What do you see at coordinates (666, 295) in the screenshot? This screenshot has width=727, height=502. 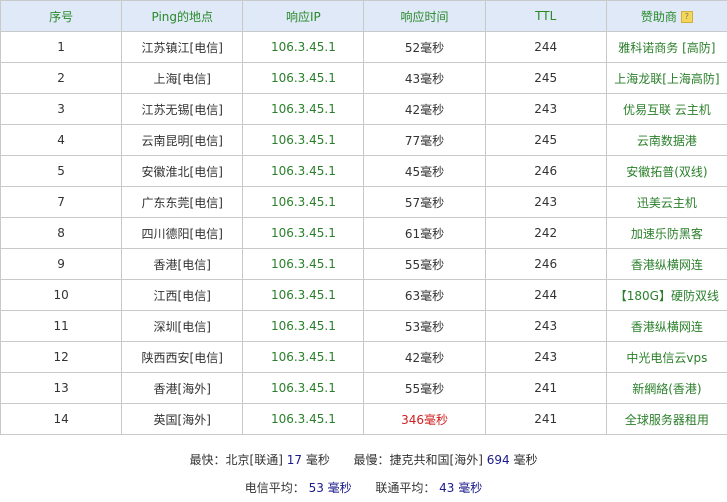 I see `cell-sponsor: 【180G】硬防双线` at bounding box center [666, 295].